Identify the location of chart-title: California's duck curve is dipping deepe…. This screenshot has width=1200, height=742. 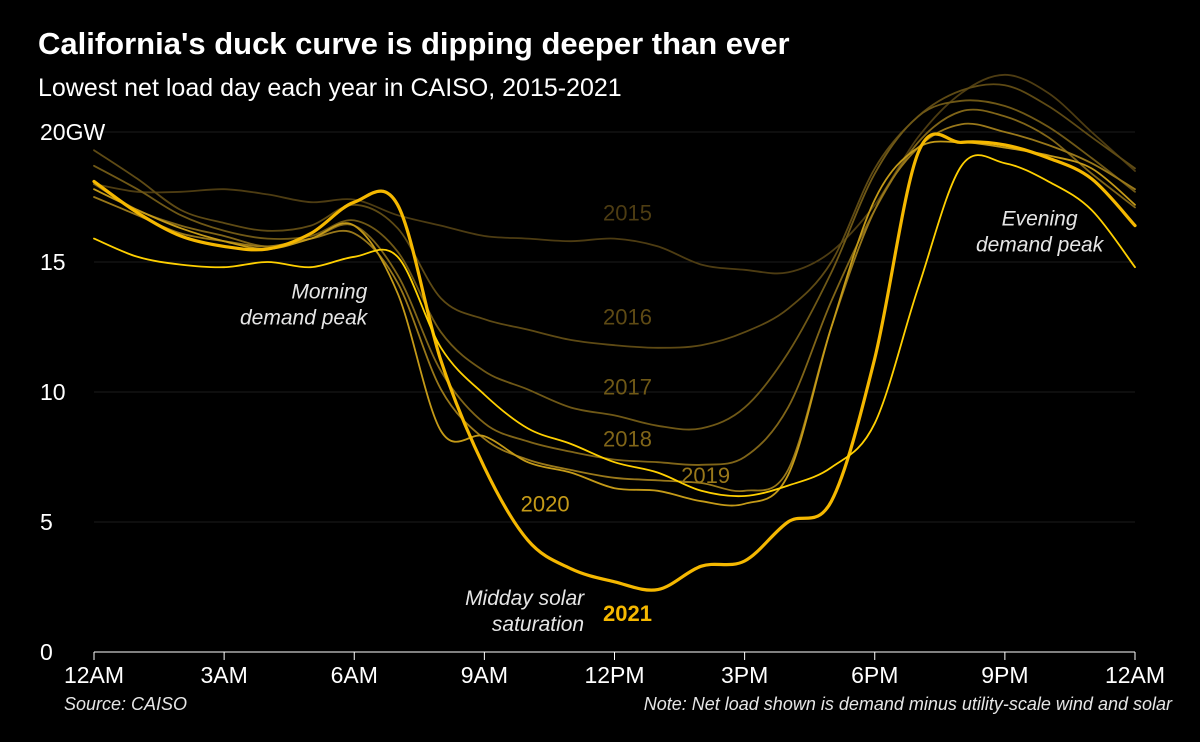
(414, 43).